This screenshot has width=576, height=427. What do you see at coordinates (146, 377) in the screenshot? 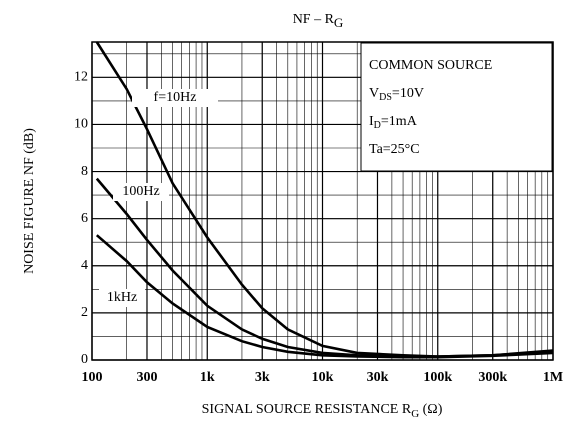
I see `x-tick-label: 300` at bounding box center [146, 377].